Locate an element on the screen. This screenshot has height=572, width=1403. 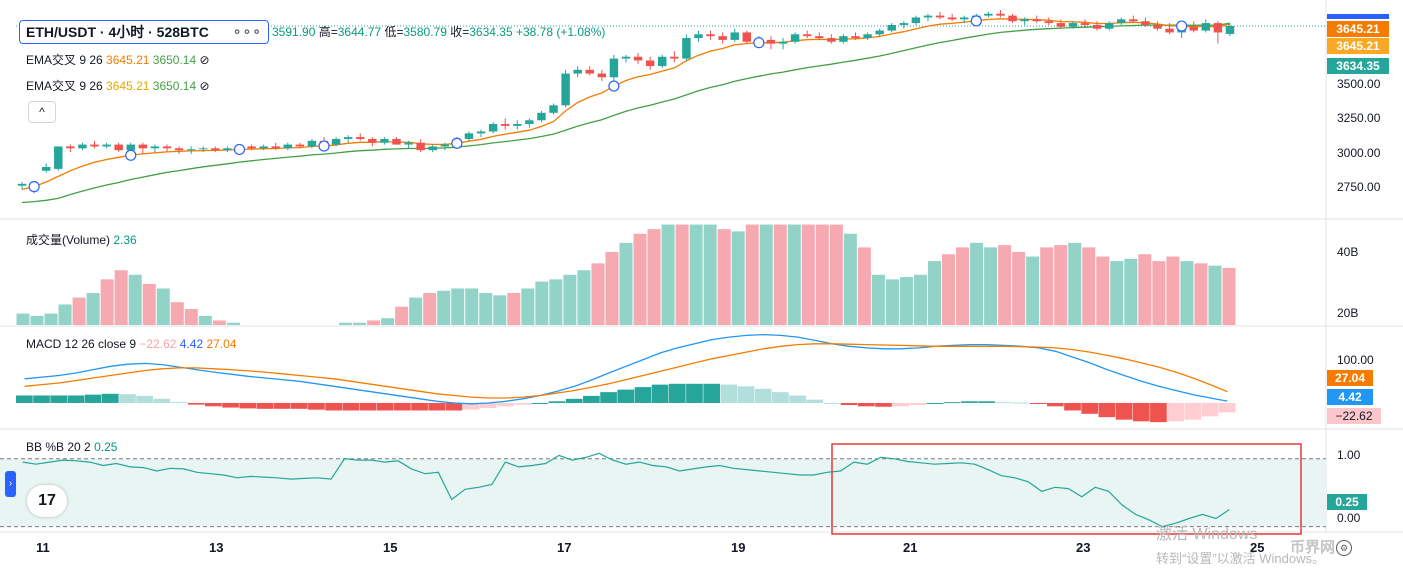
price-tick: 3250.00 is located at coordinates (1359, 118).